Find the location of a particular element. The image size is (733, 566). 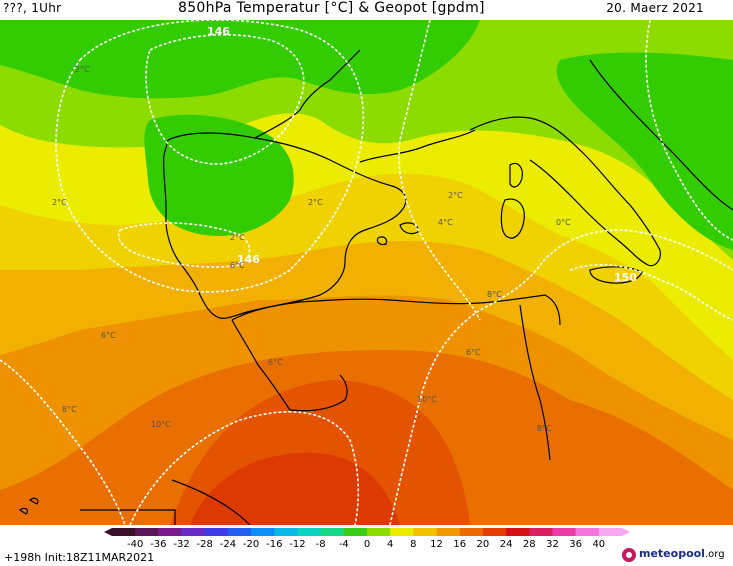

temp-label: 4°C is located at coordinates (445, 222).